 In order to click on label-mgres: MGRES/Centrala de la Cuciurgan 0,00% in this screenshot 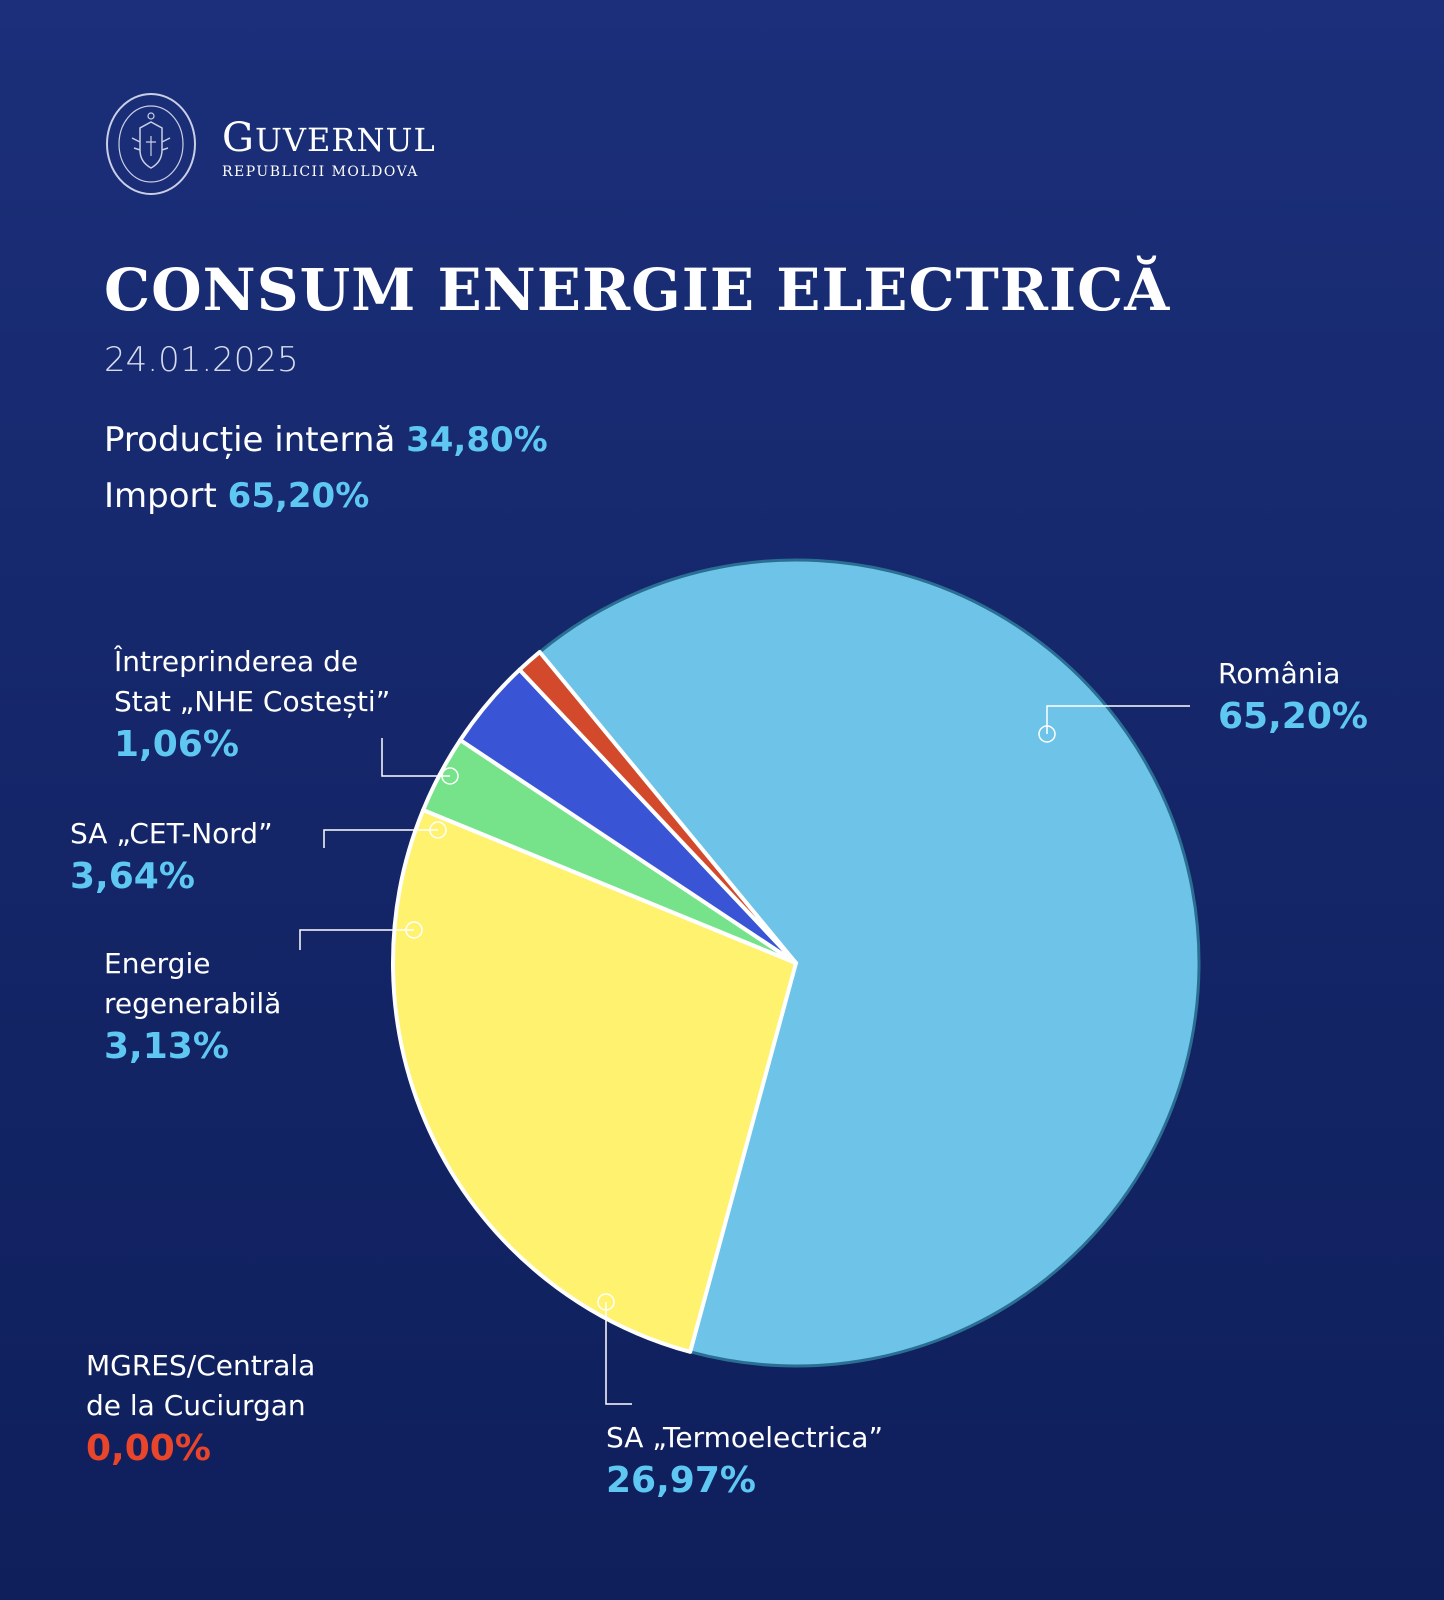, I will do `click(200, 1409)`.